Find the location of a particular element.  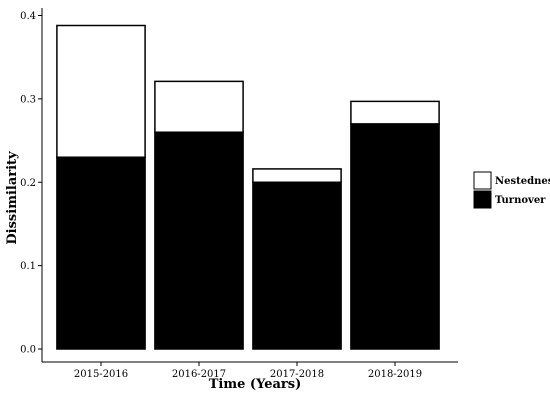

bar-turnover-2015-2016 is located at coordinates (101, 253).